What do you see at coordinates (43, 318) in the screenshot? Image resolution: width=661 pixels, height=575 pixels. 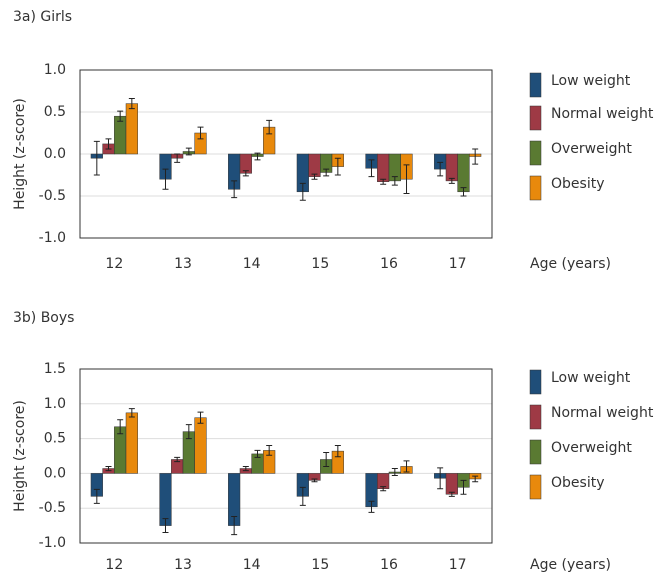 I see `chart-title: 3b) Boys` at bounding box center [43, 318].